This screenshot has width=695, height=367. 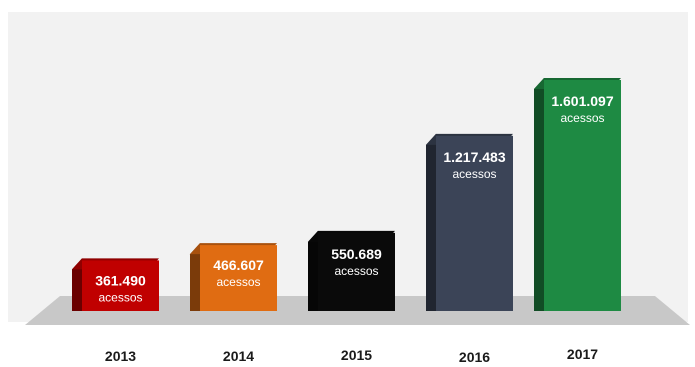 What do you see at coordinates (120, 356) in the screenshot?
I see `x-tick-label: 2013` at bounding box center [120, 356].